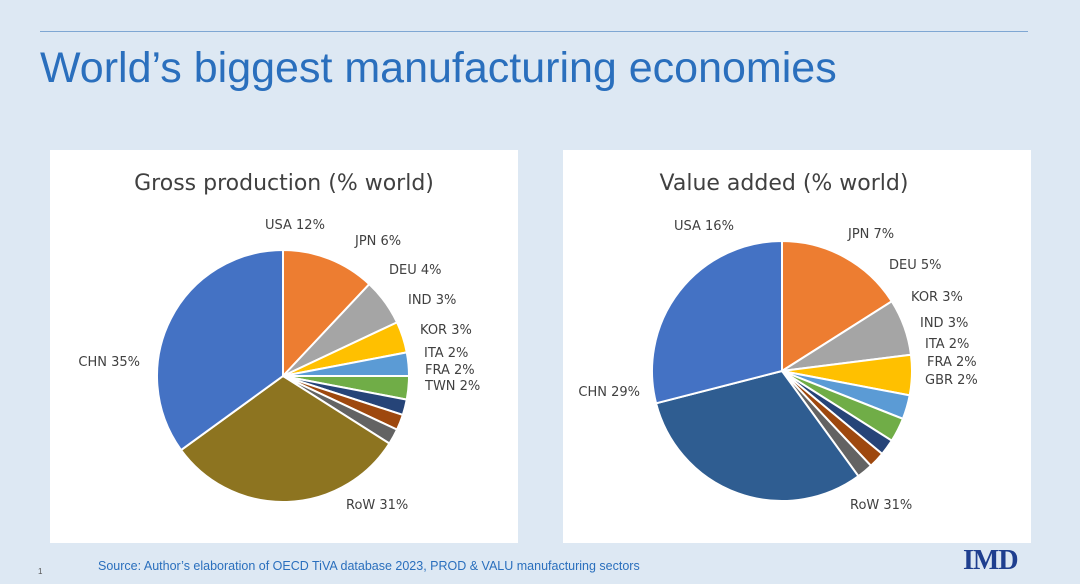 This screenshot has height=584, width=1080. I want to click on slice-label-usa: USA 16%, so click(704, 226).